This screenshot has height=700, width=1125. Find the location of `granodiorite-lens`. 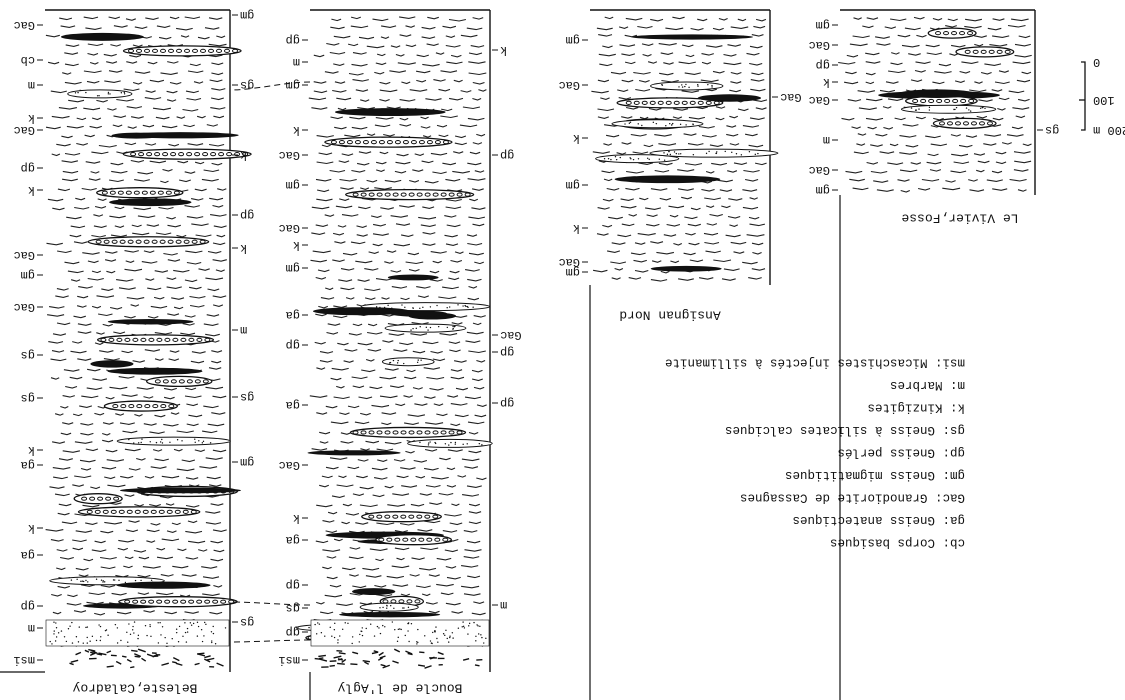

granodiorite-lens is located at coordinates (410, 194).